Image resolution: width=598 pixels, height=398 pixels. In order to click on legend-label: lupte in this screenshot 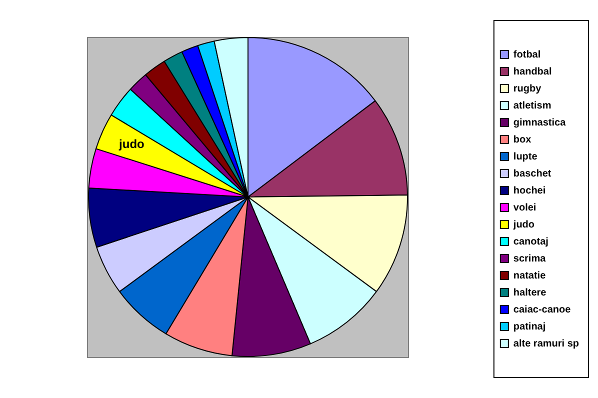, I will do `click(525, 156)`.